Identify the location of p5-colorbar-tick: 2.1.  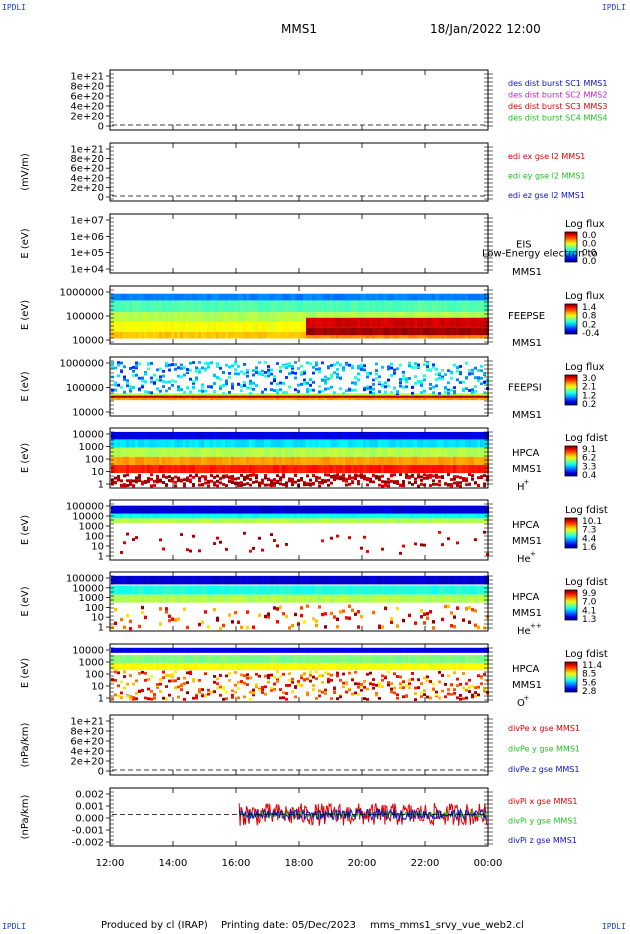
(589, 388).